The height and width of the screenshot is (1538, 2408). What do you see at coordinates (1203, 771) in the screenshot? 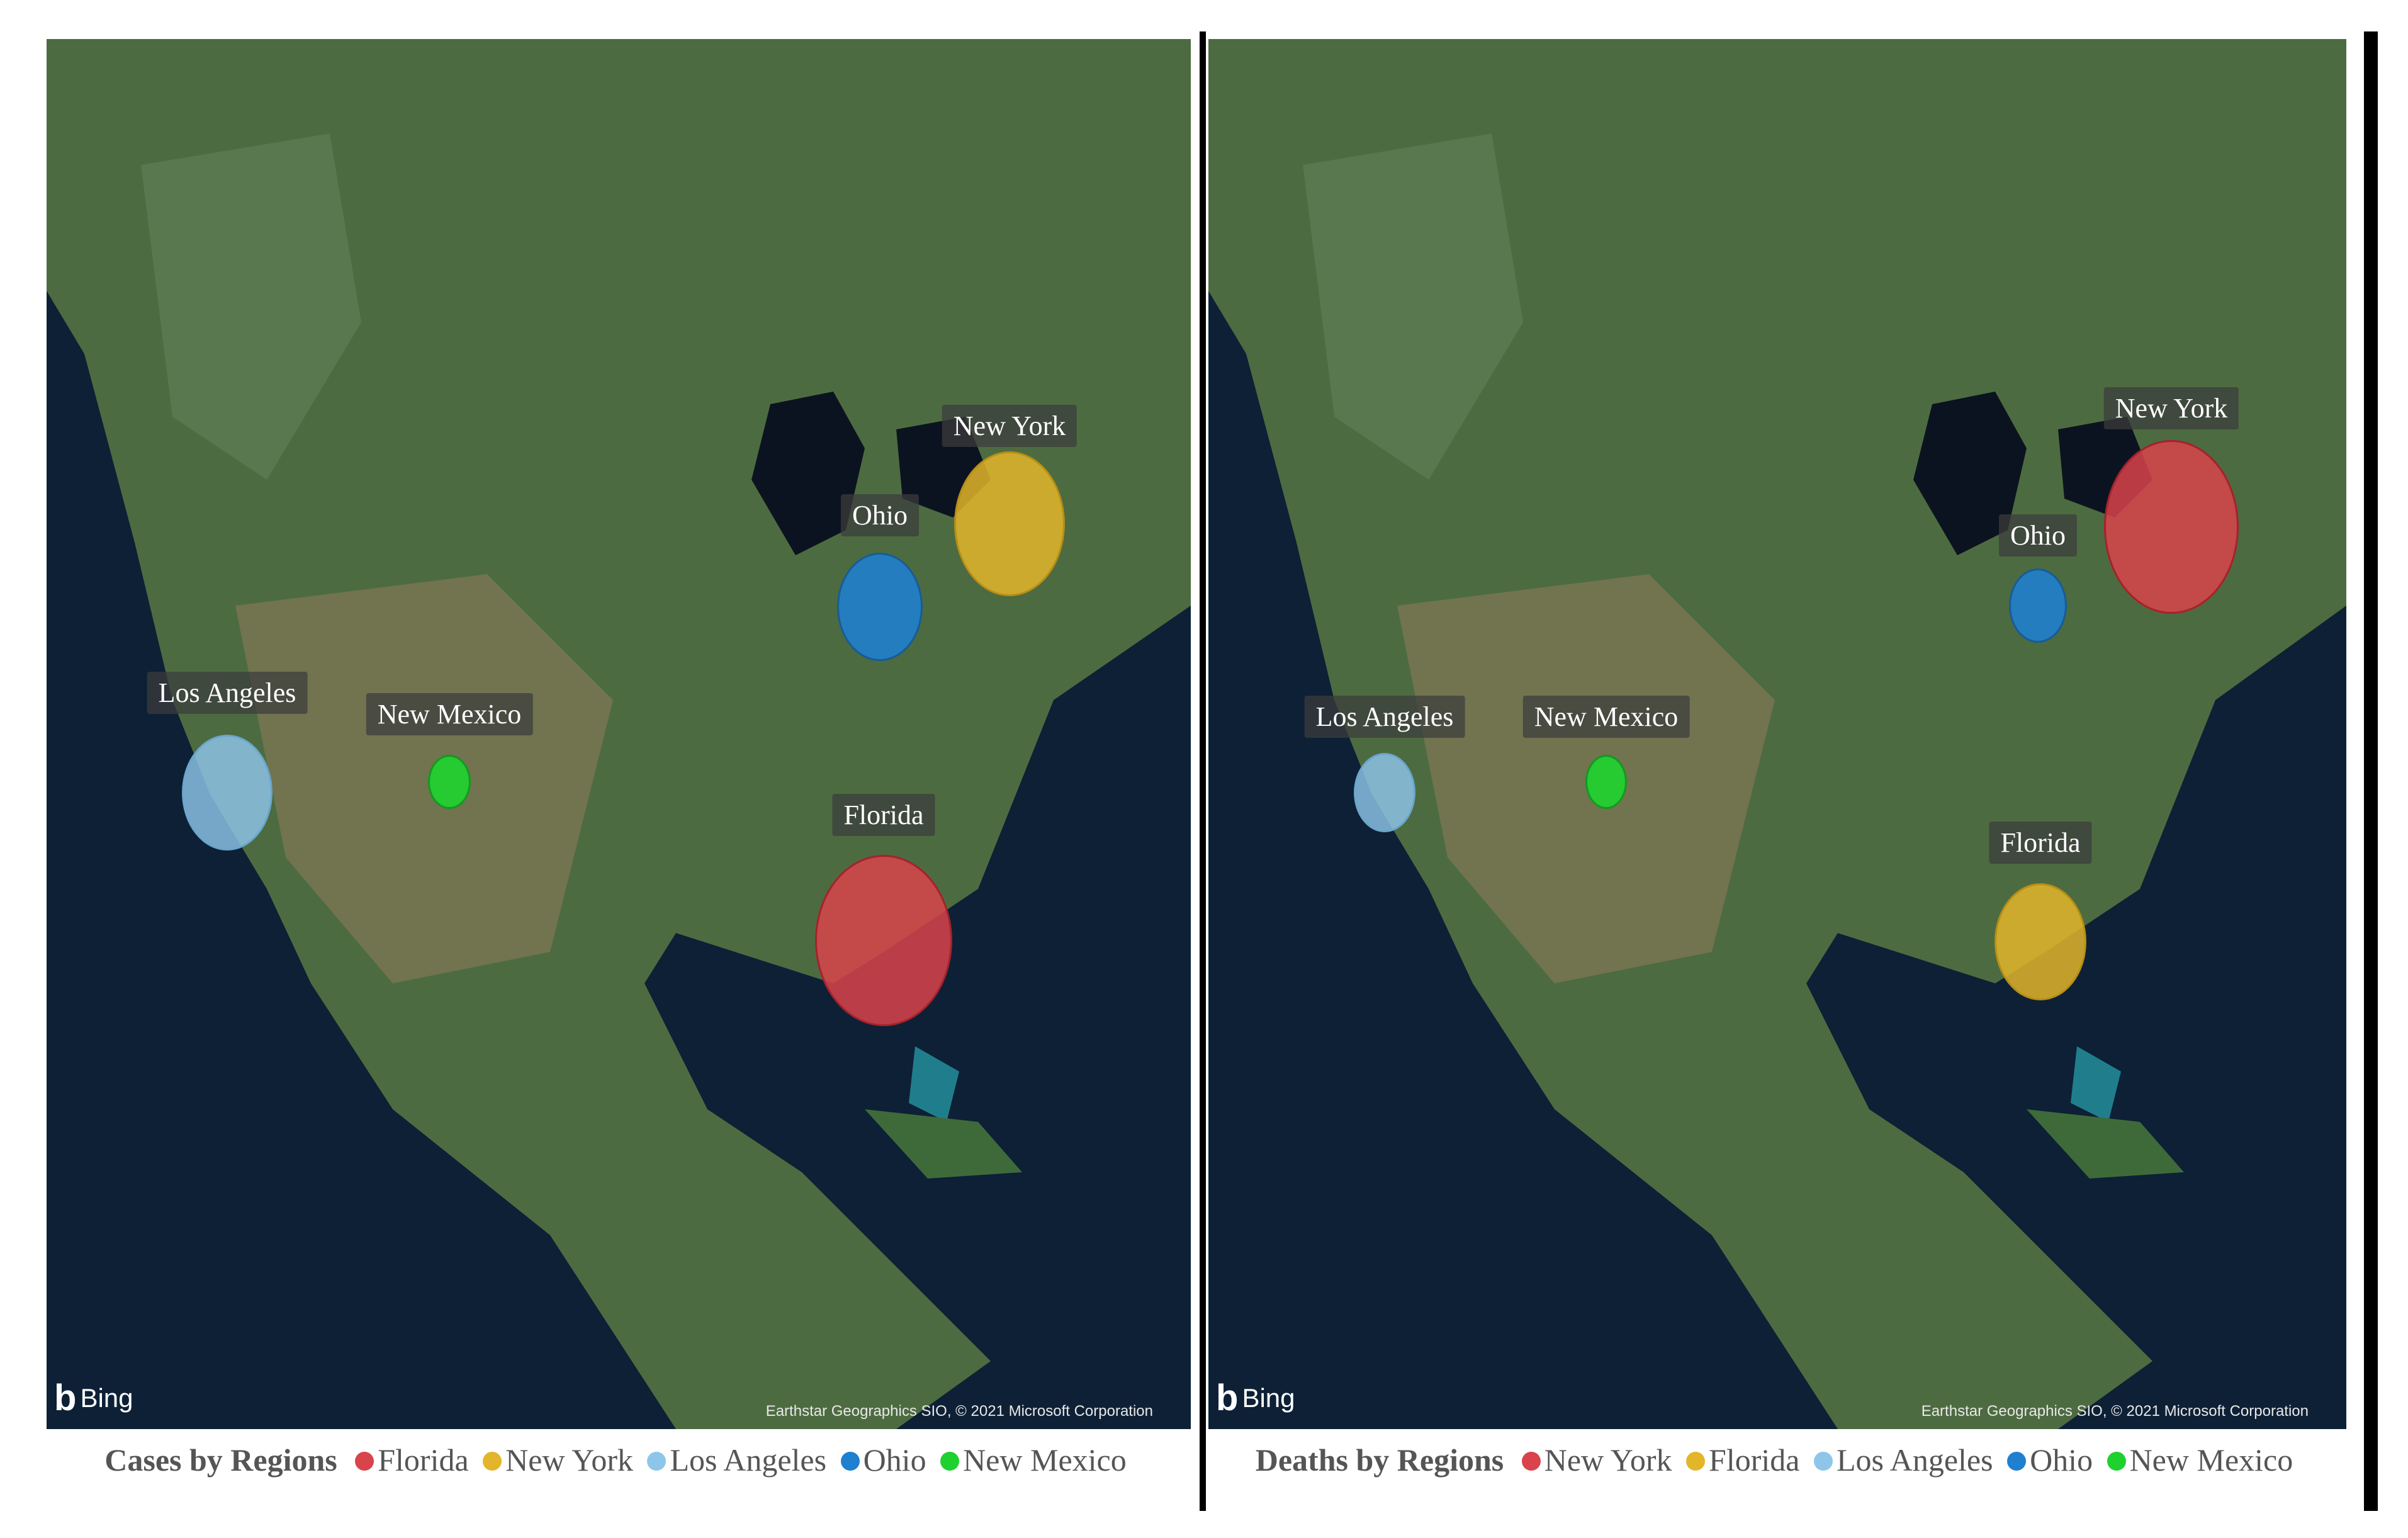
I see `panel-divider` at bounding box center [1203, 771].